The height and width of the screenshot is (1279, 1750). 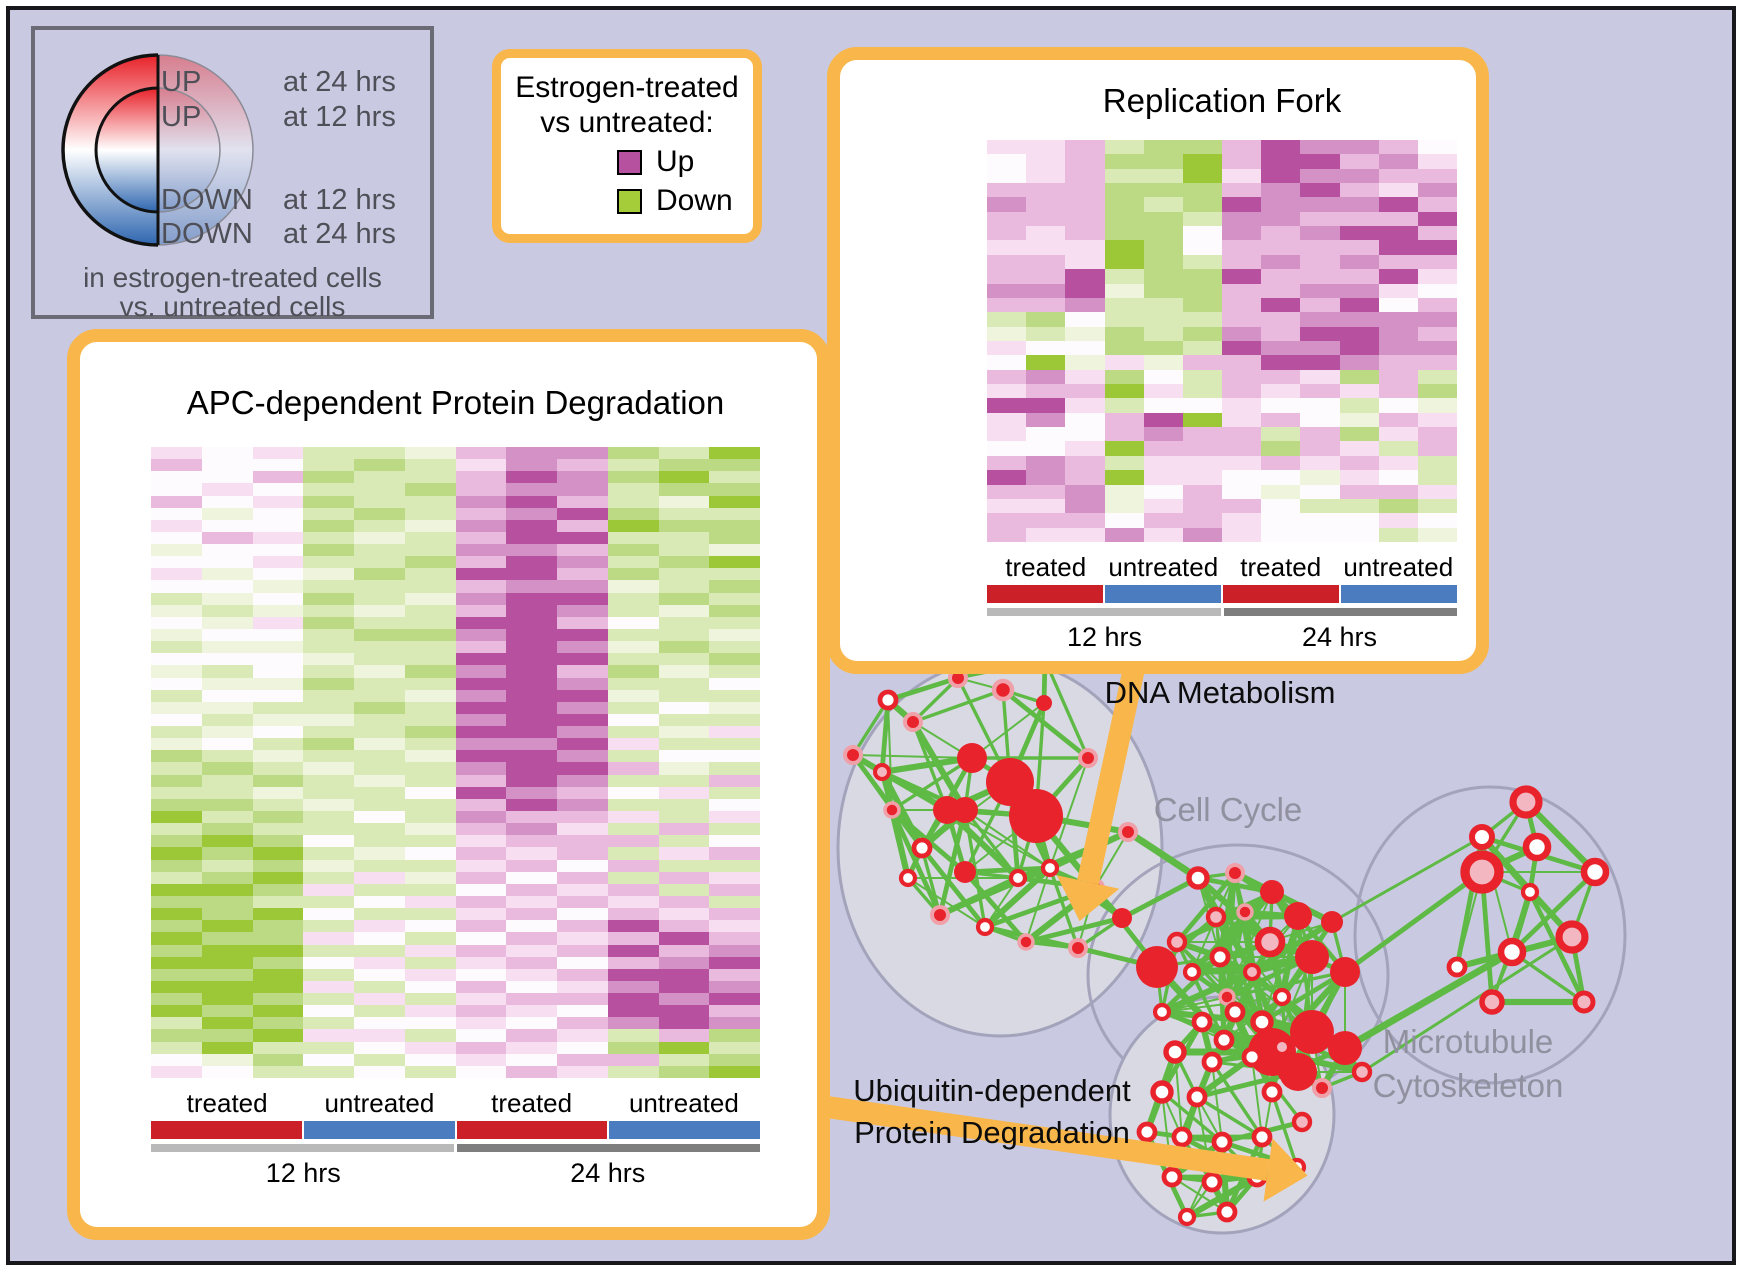 I want to click on cluster-label-text: Microtubule, so click(x=1468, y=1041).